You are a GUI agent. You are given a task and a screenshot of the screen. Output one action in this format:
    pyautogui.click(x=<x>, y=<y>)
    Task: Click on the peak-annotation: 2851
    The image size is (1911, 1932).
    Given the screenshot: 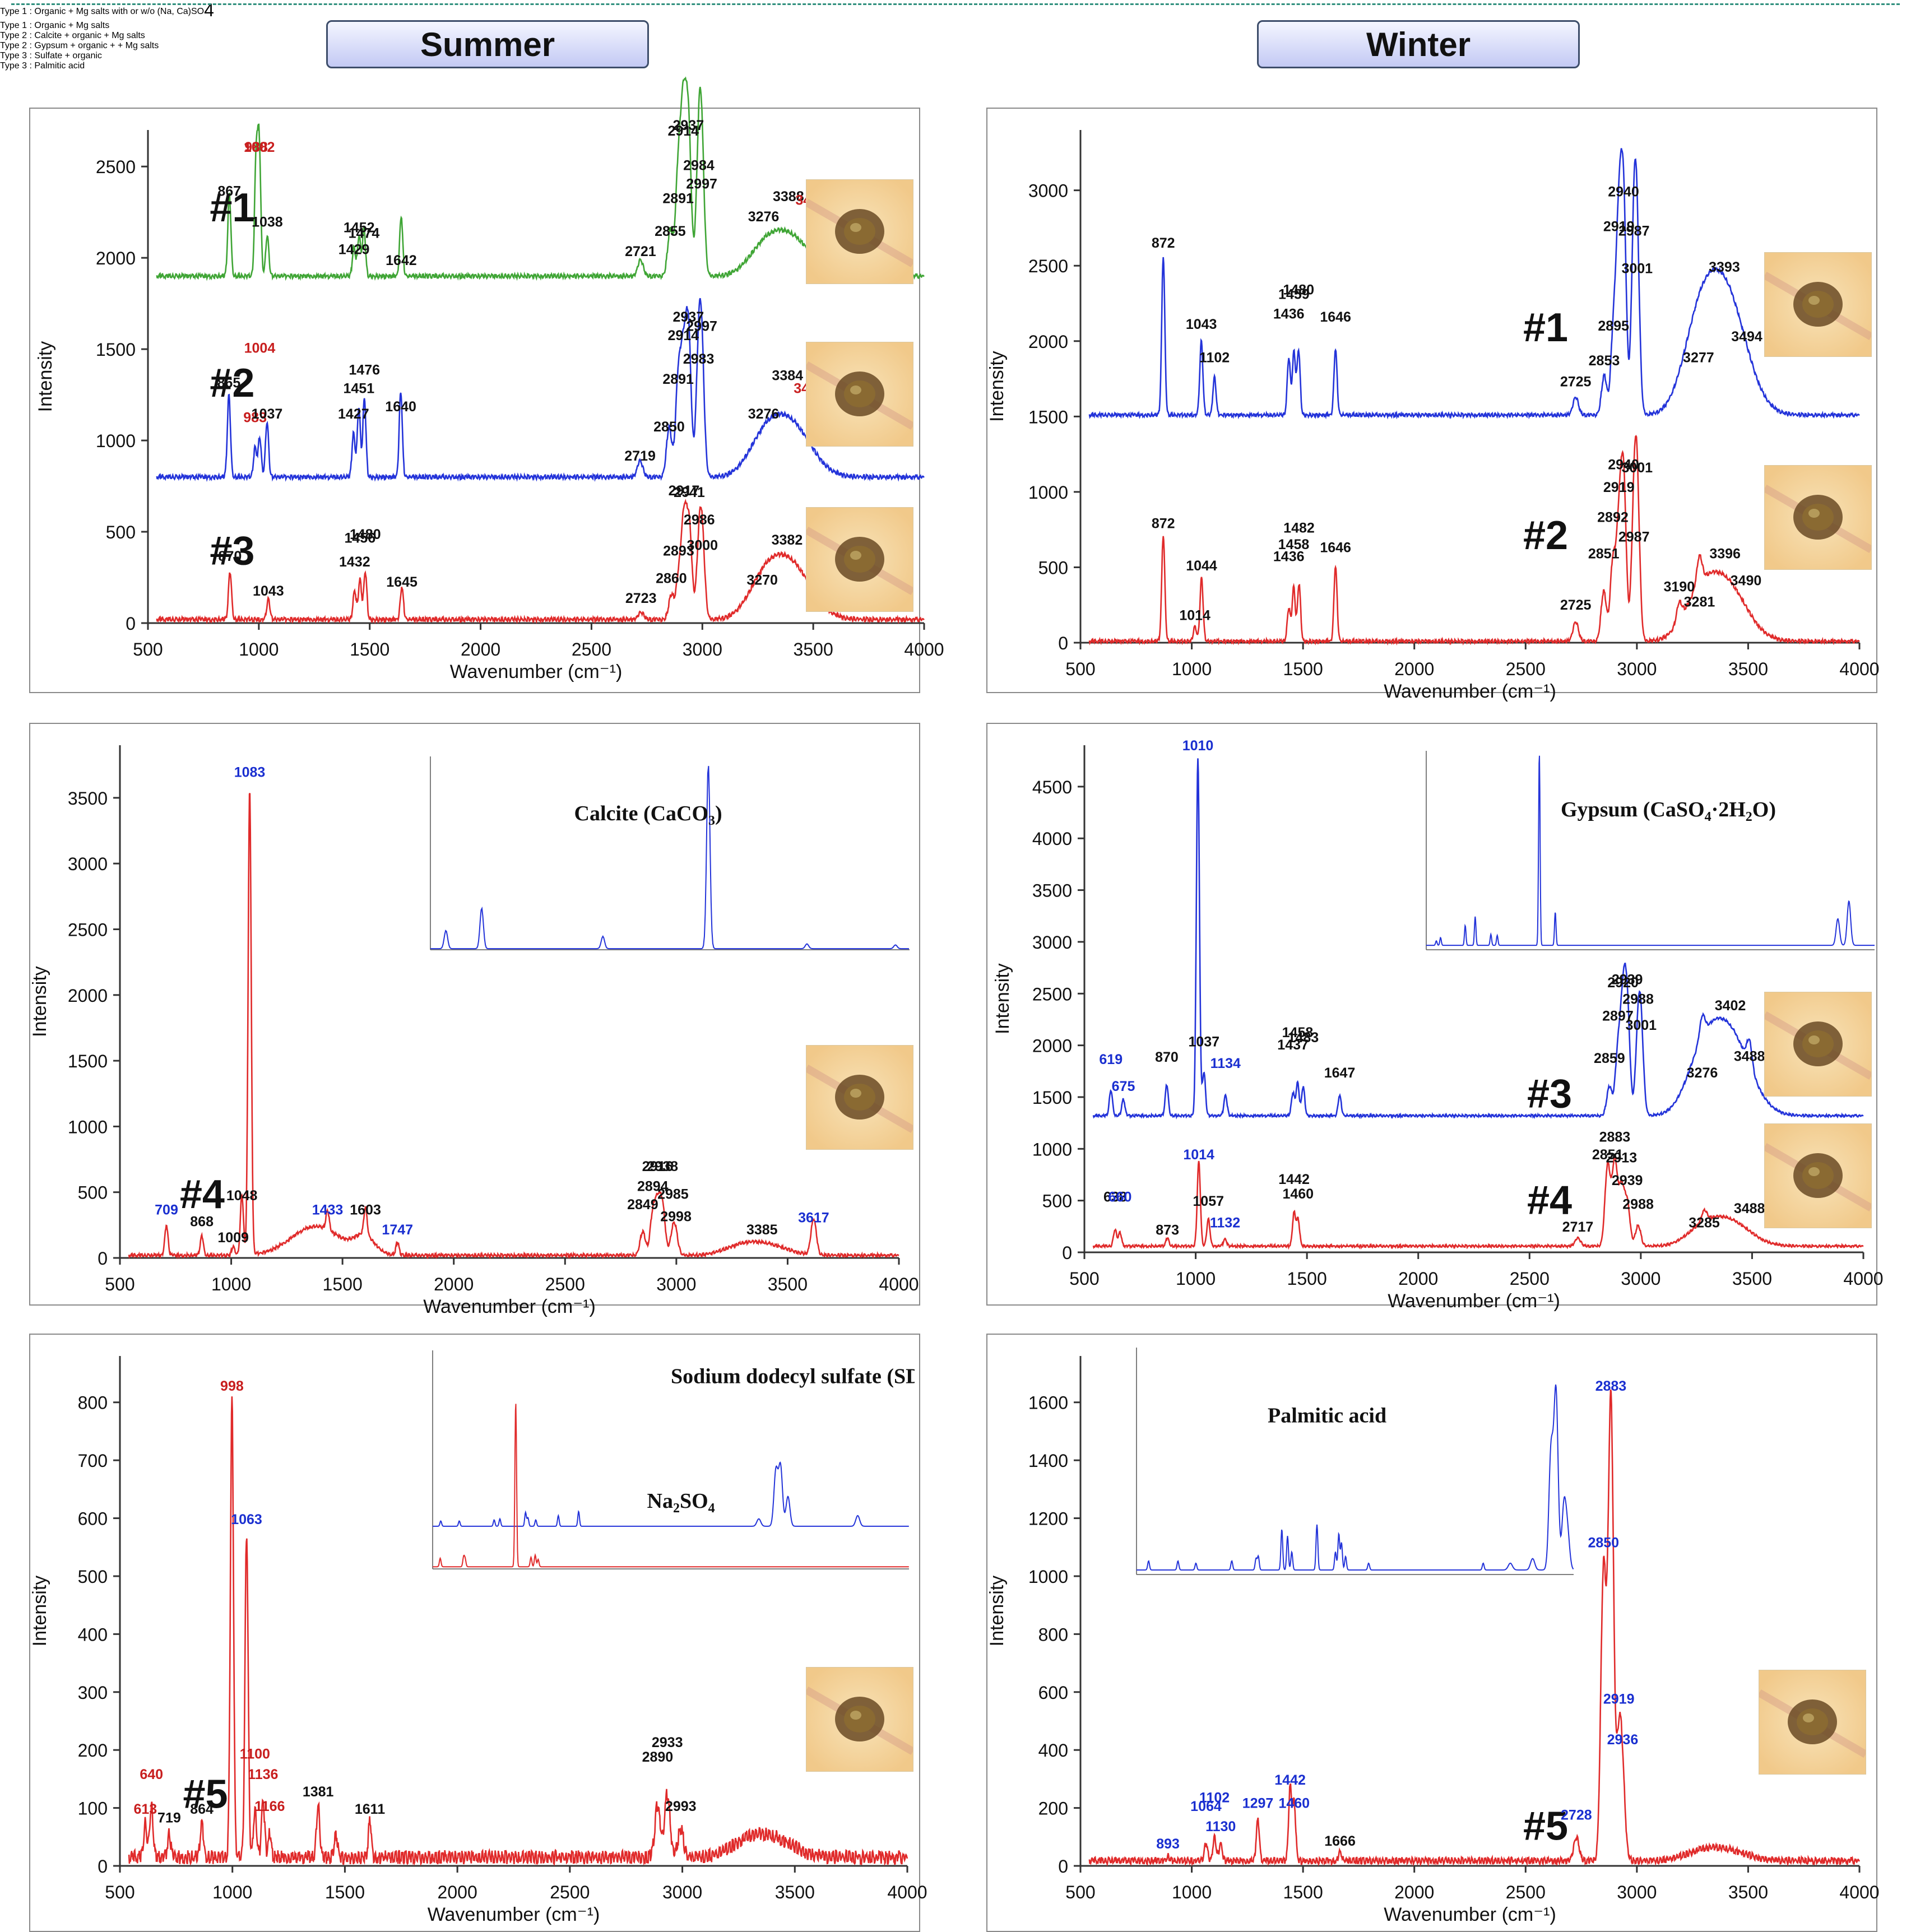 What is the action you would take?
    pyautogui.click(x=1608, y=1155)
    